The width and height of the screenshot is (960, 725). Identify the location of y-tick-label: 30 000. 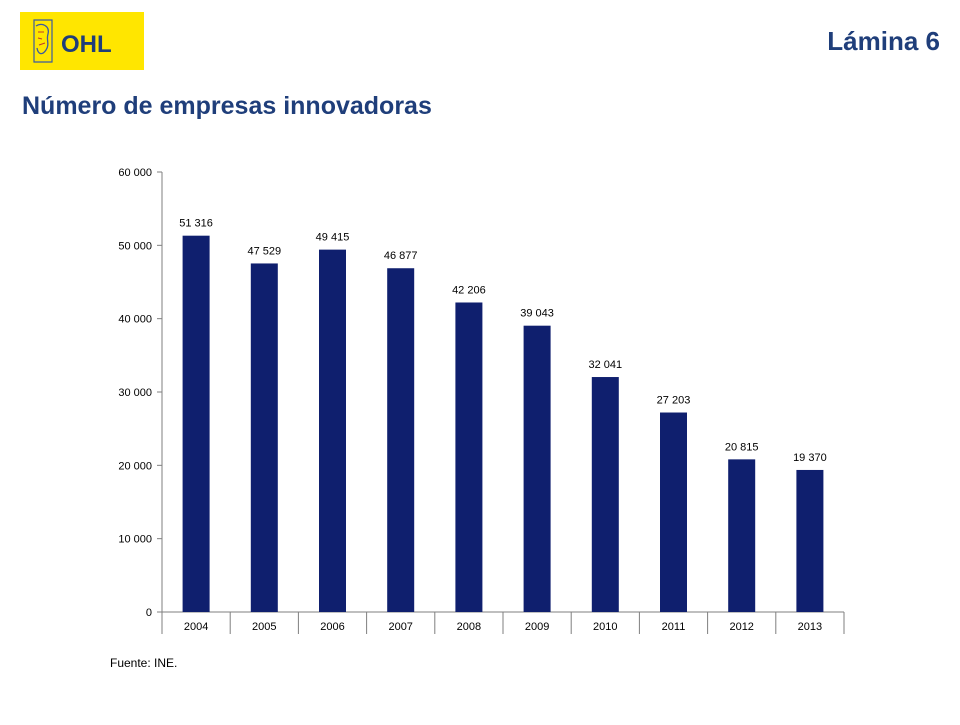
(135, 393).